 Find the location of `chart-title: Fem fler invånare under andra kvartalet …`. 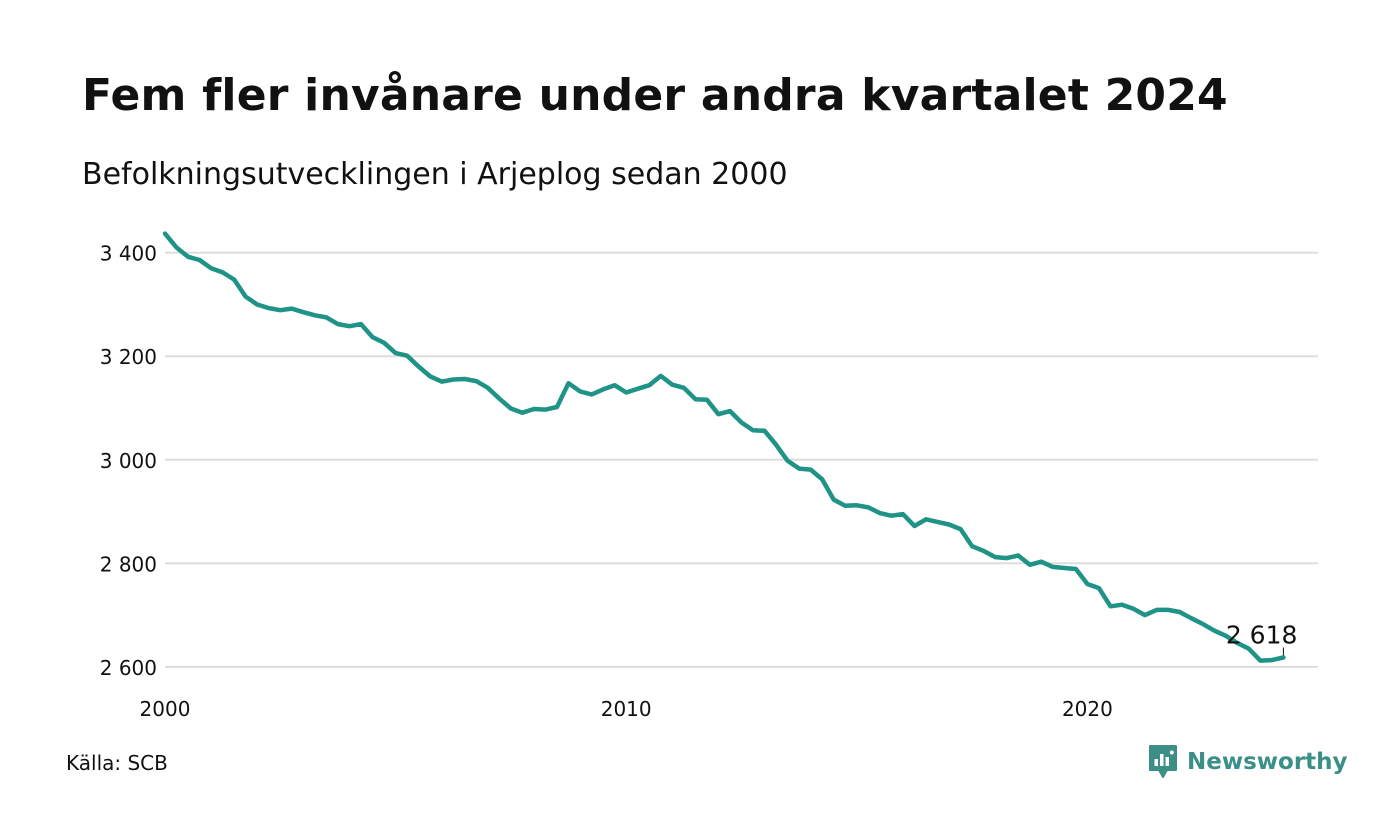

chart-title: Fem fler invånare under andra kvartalet … is located at coordinates (655, 95).